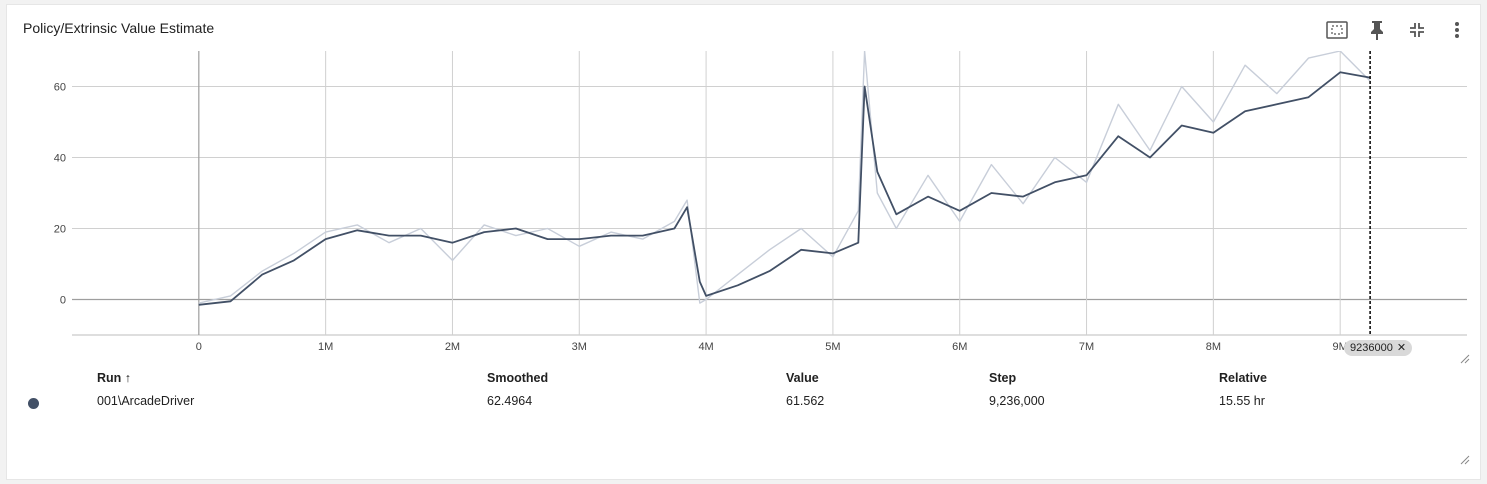 Image resolution: width=1487 pixels, height=484 pixels. What do you see at coordinates (119, 28) in the screenshot?
I see `card-title: Policy/Extrinsic Value Estimate` at bounding box center [119, 28].